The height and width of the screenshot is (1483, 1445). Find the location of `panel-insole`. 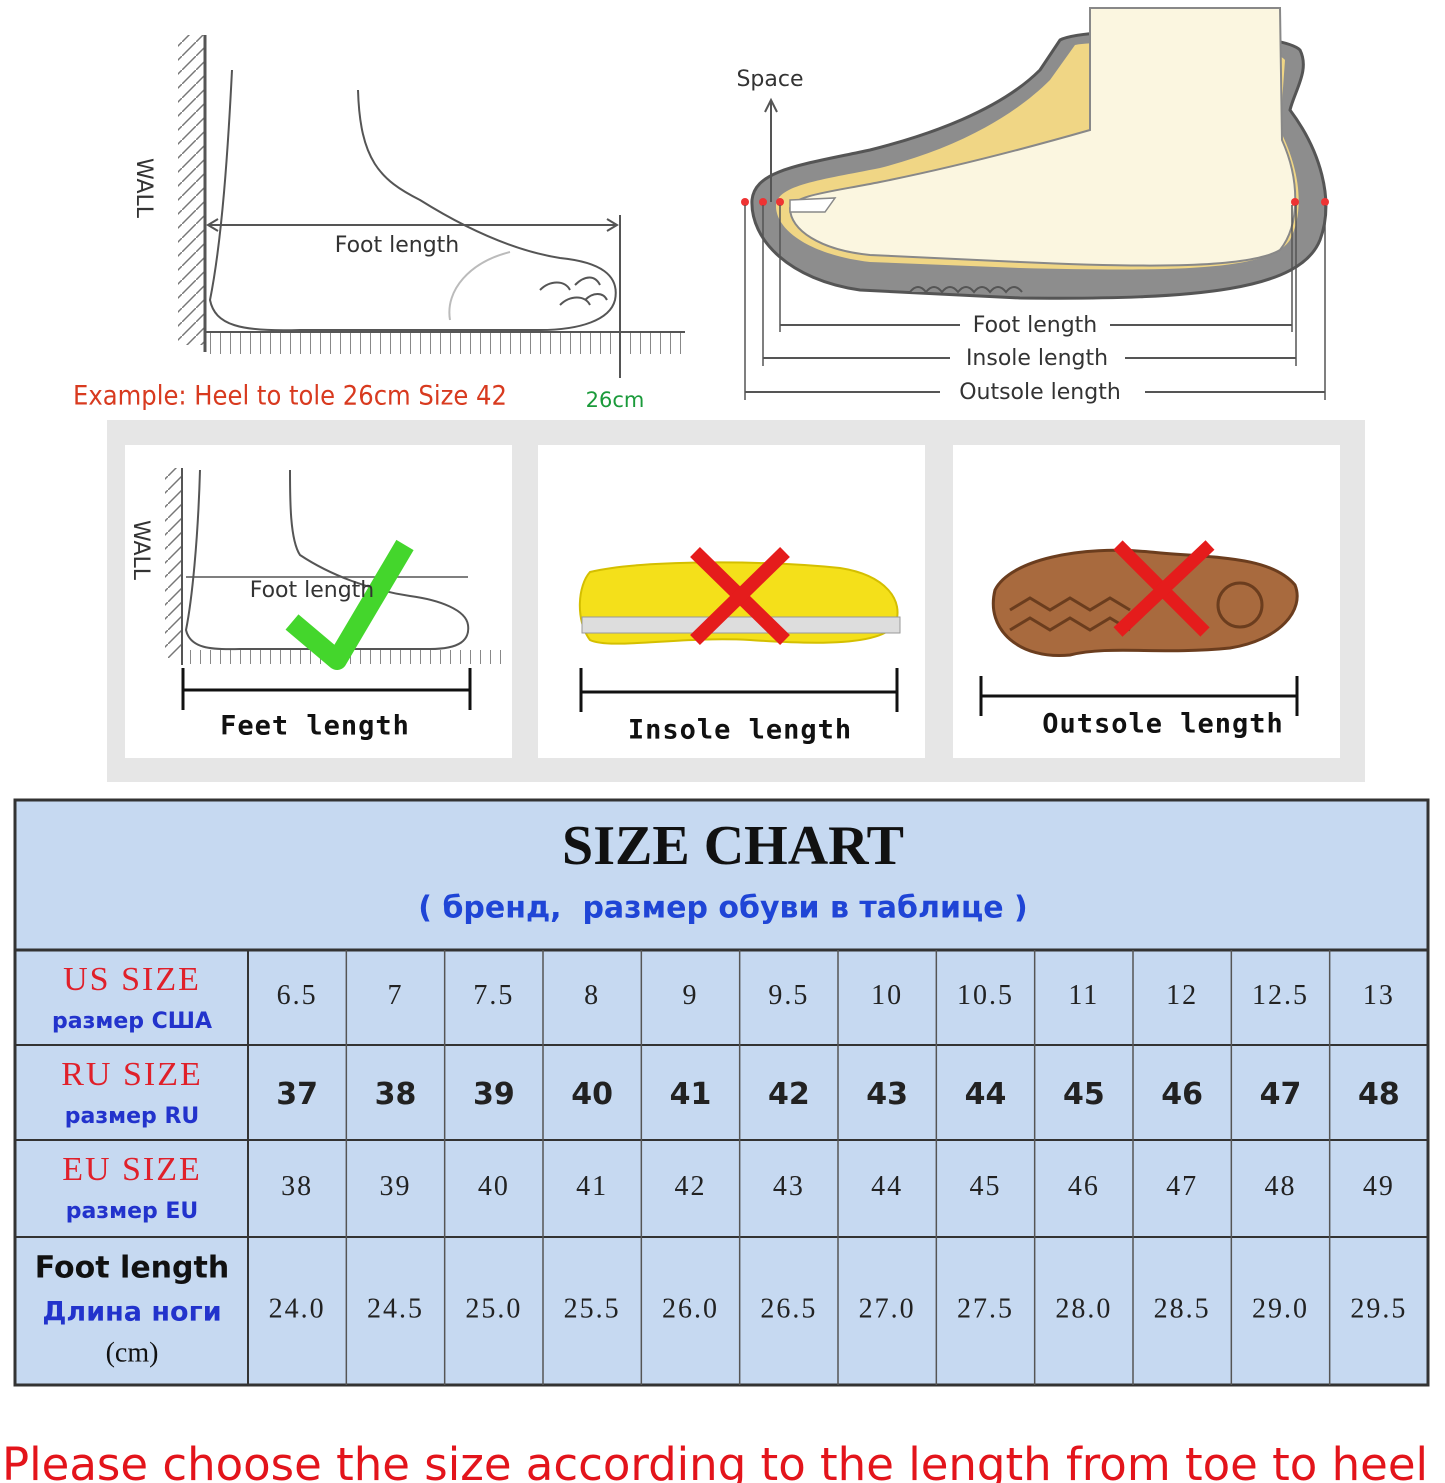

panel-insole is located at coordinates (739, 629).